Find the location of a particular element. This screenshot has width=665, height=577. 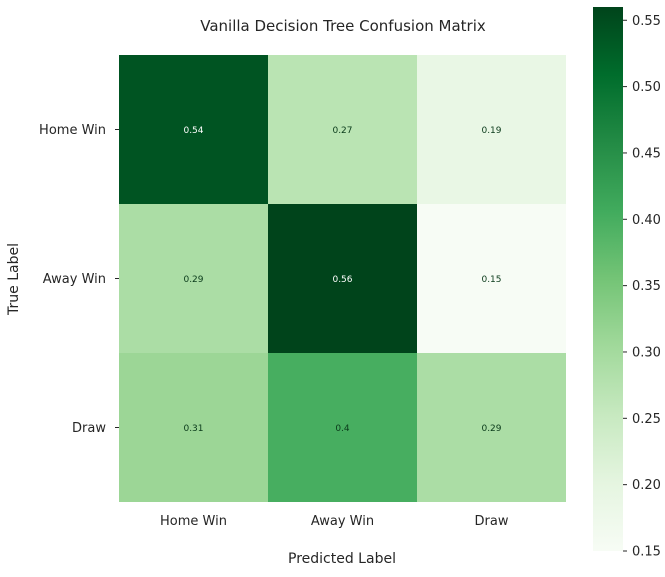

x-axis-label: Predicted Label is located at coordinates (342, 559).